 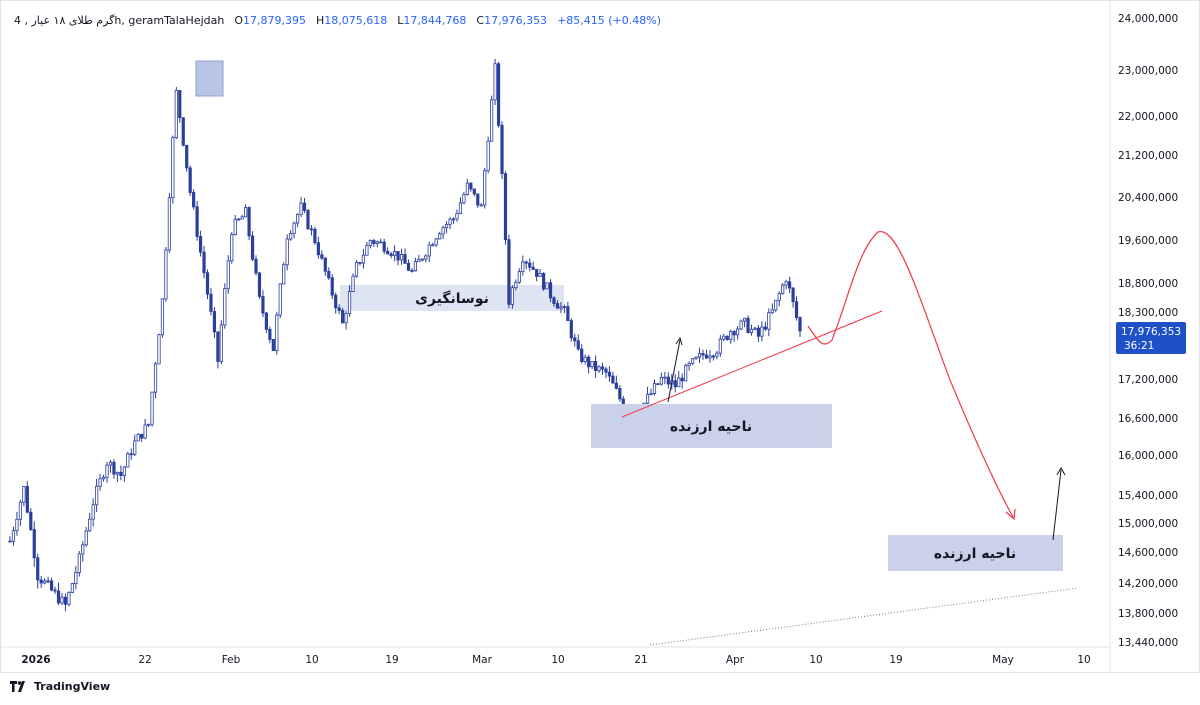 I want to click on x-tick-label: 2026, so click(x=35, y=660).